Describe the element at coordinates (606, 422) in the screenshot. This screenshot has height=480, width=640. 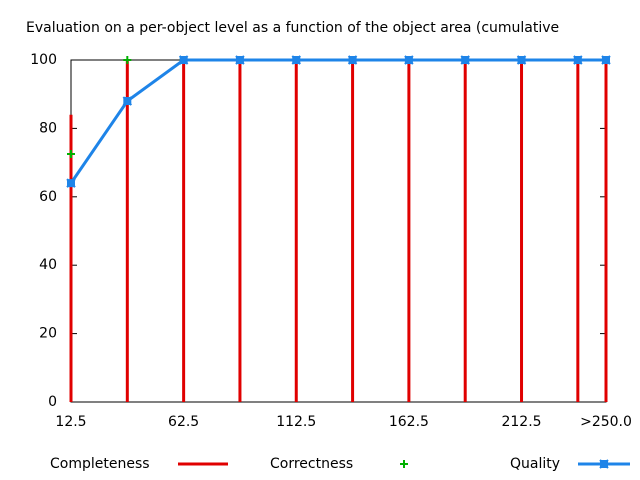
I see `x-tick-label: >250.0` at that location.